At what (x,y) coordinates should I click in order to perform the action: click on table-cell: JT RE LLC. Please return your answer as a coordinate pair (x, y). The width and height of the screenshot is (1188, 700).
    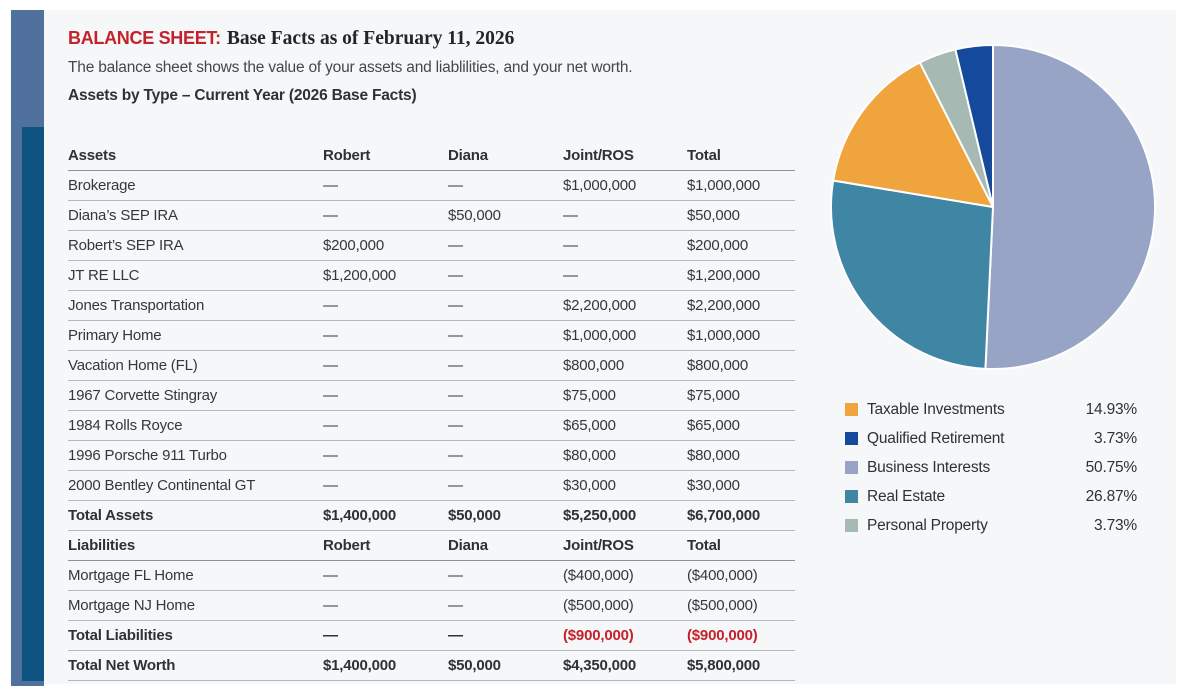
    Looking at the image, I should click on (195, 275).